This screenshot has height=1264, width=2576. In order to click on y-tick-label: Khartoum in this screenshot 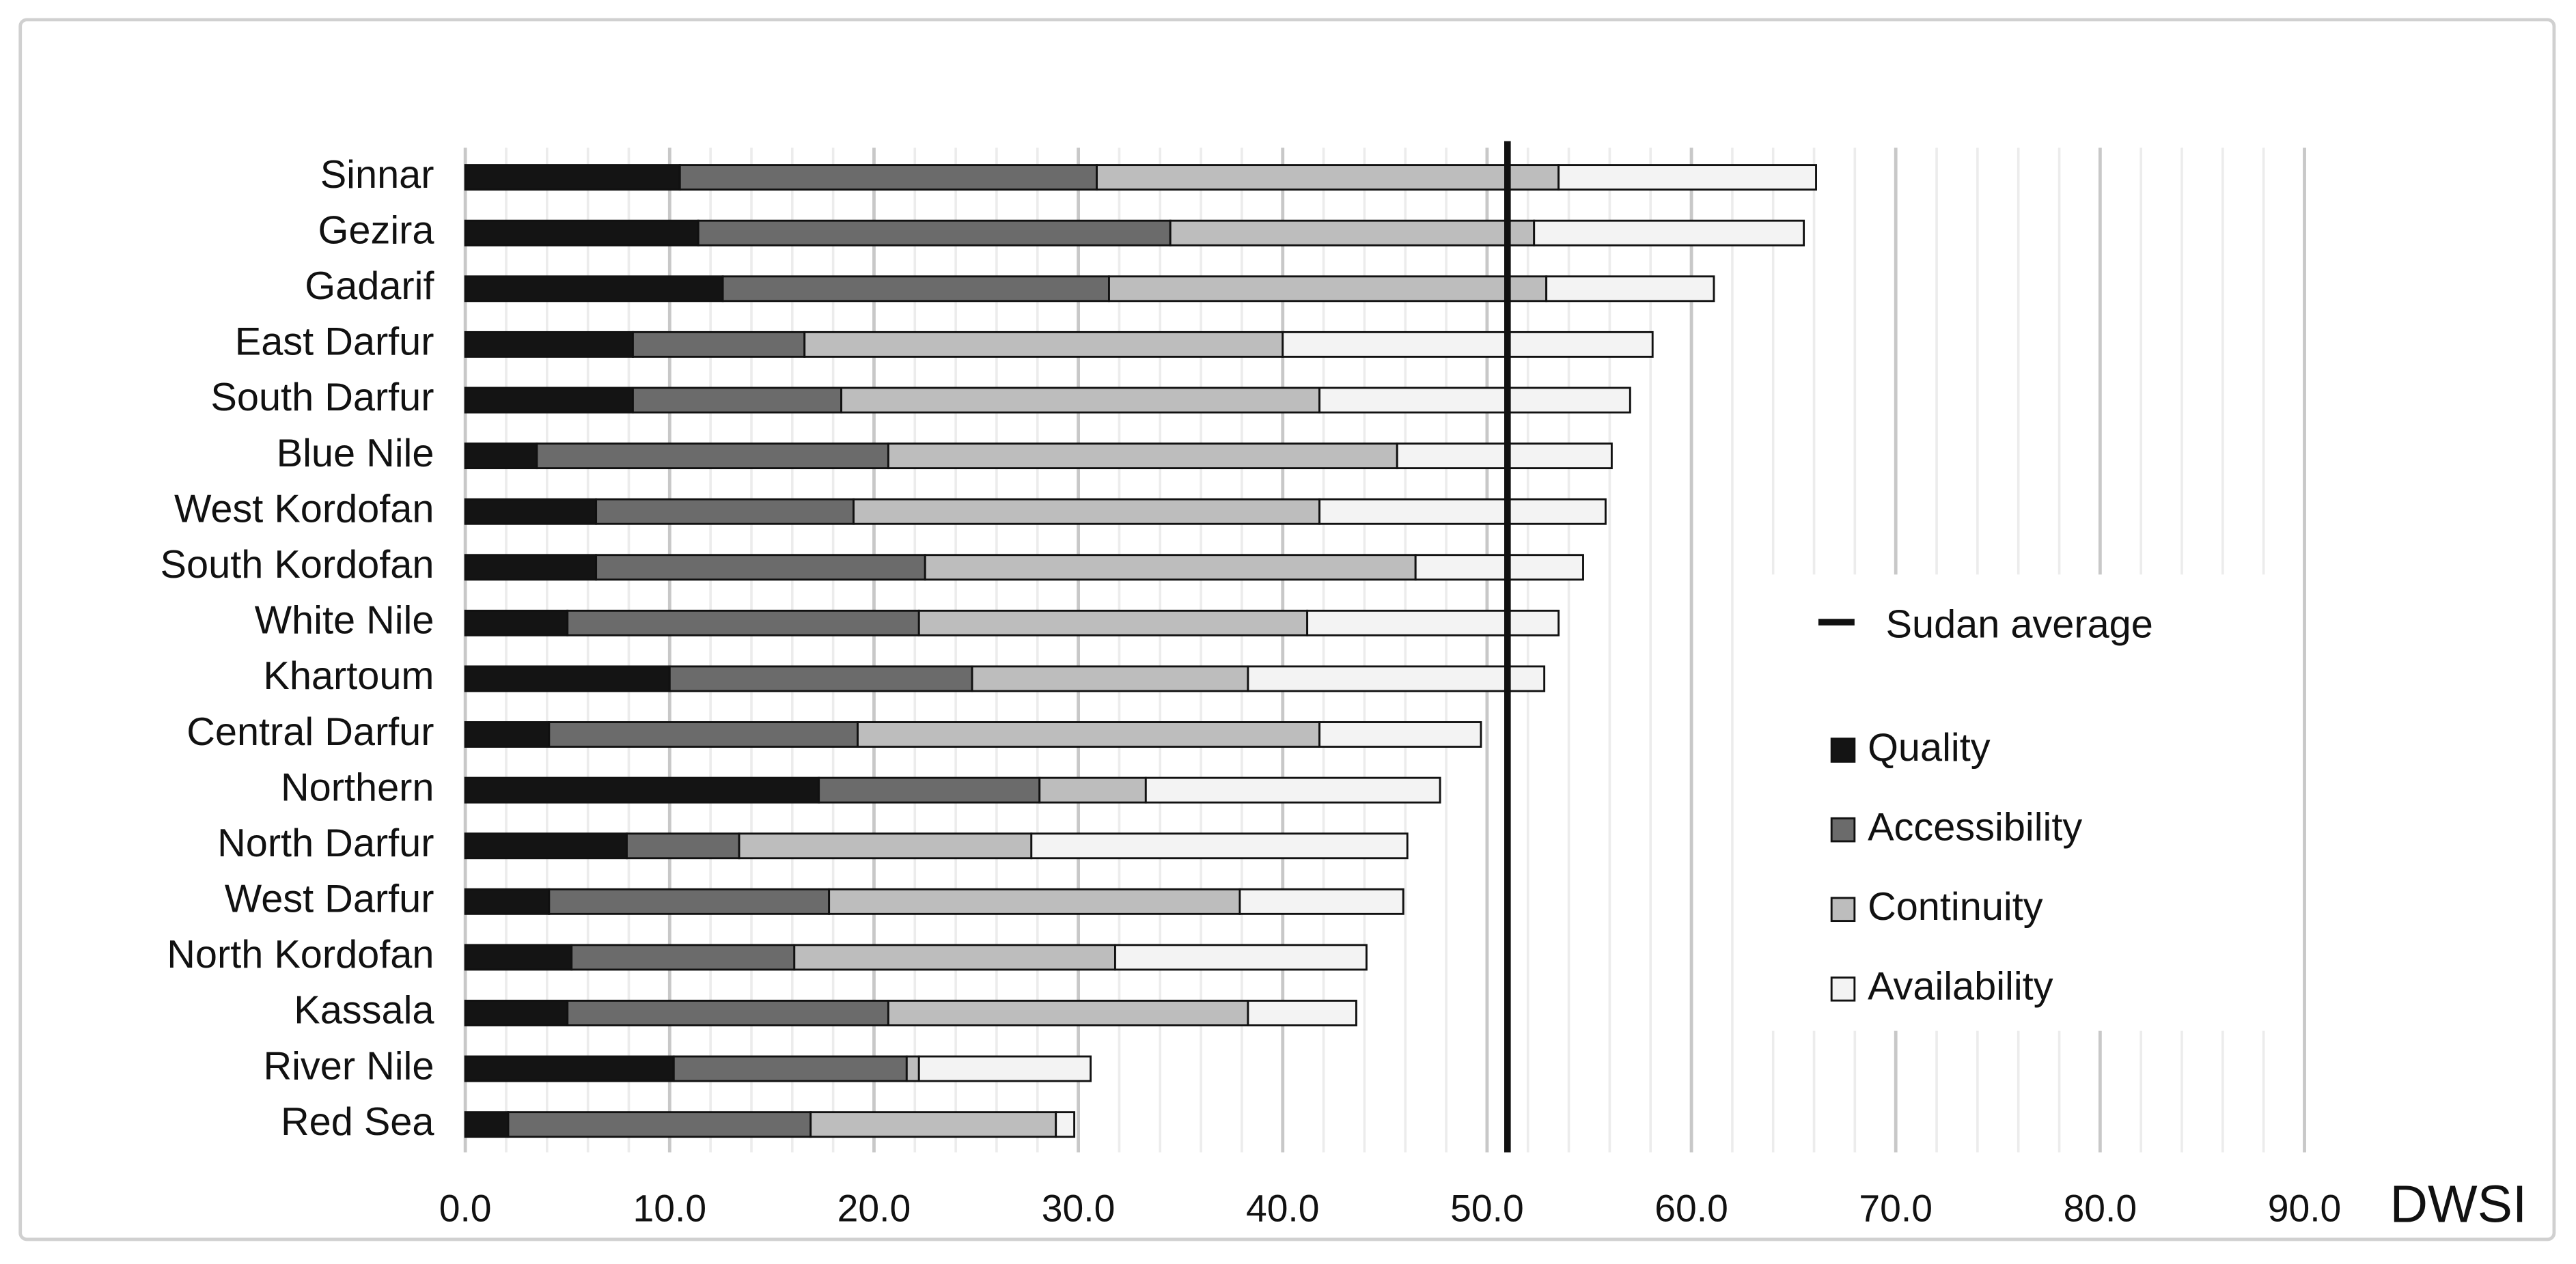, I will do `click(349, 676)`.